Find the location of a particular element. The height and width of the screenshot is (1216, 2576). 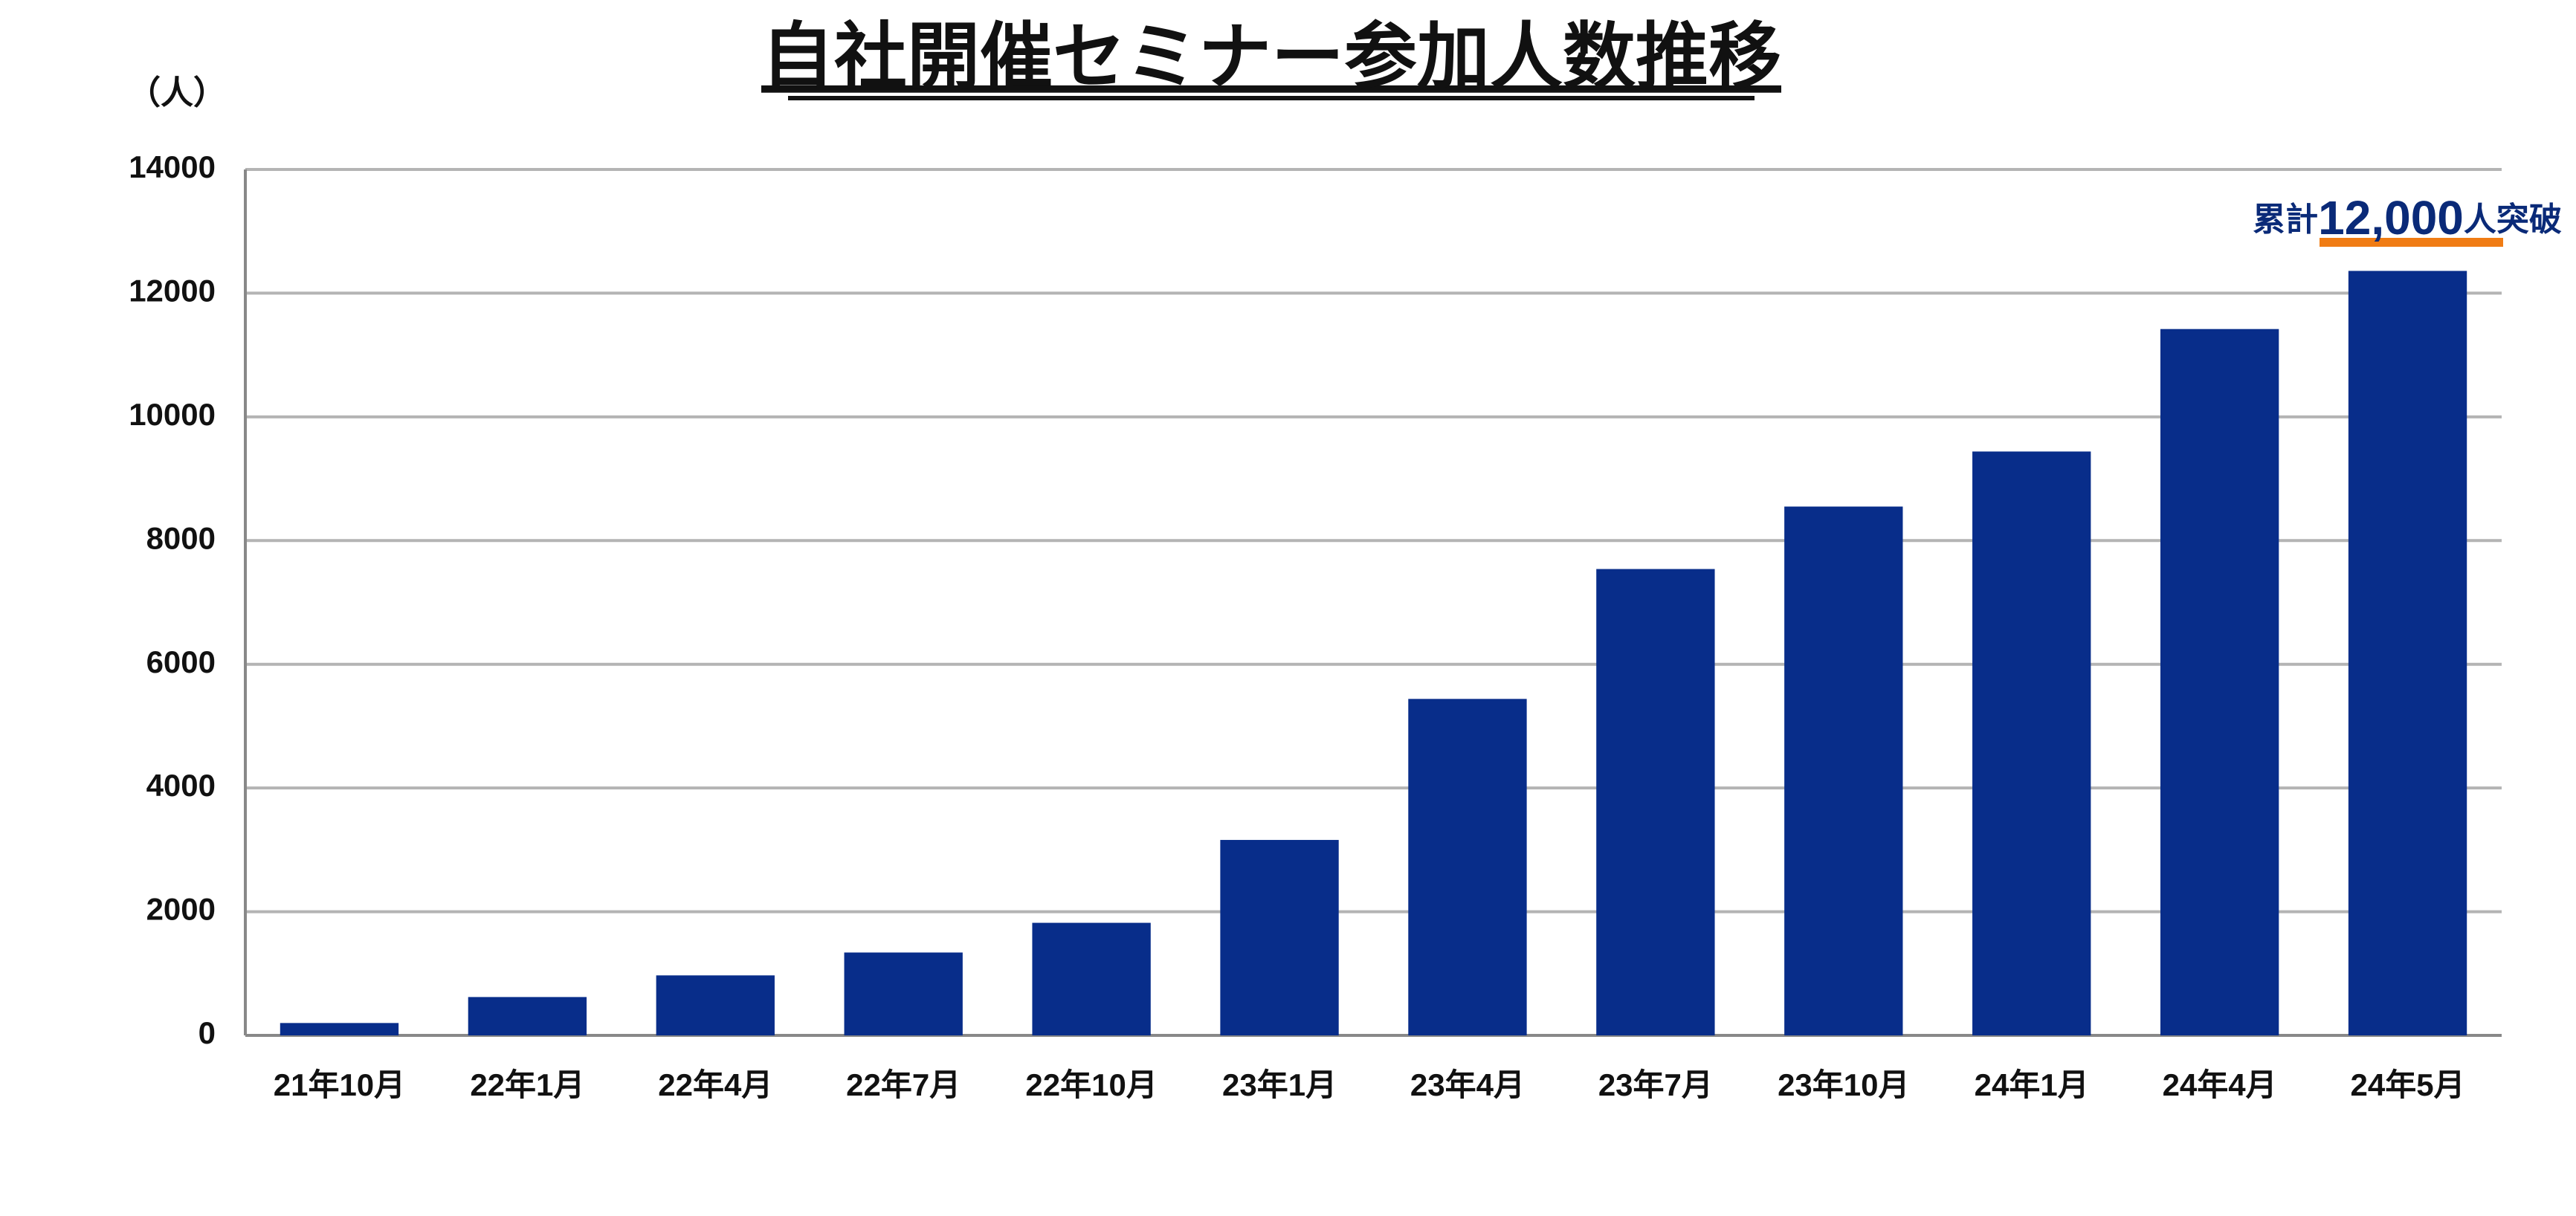

x-tick-label: 24年4月 is located at coordinates (2220, 1084).